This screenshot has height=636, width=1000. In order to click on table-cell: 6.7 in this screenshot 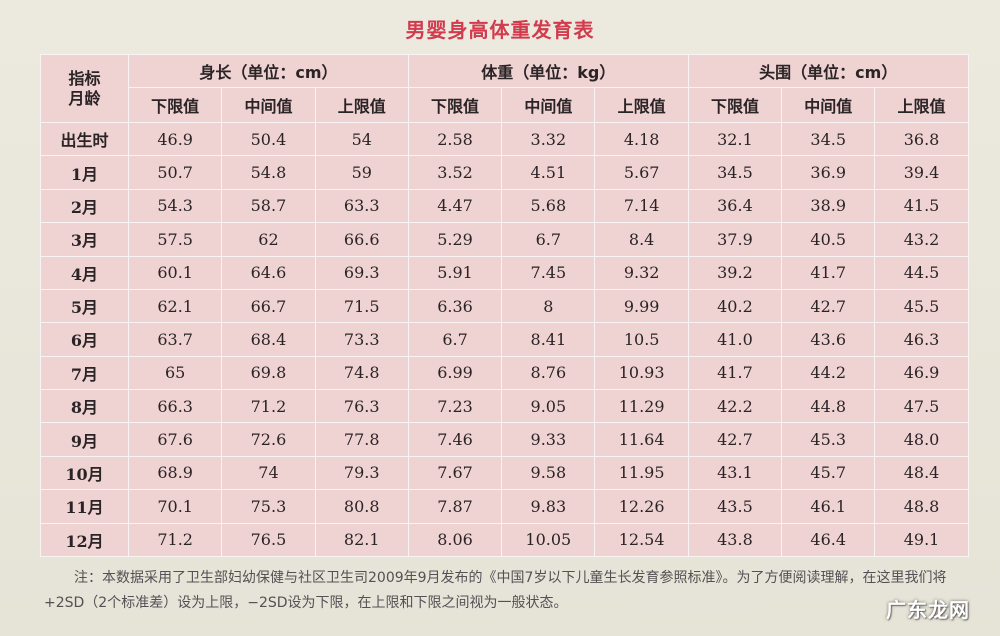, I will do `click(548, 239)`.